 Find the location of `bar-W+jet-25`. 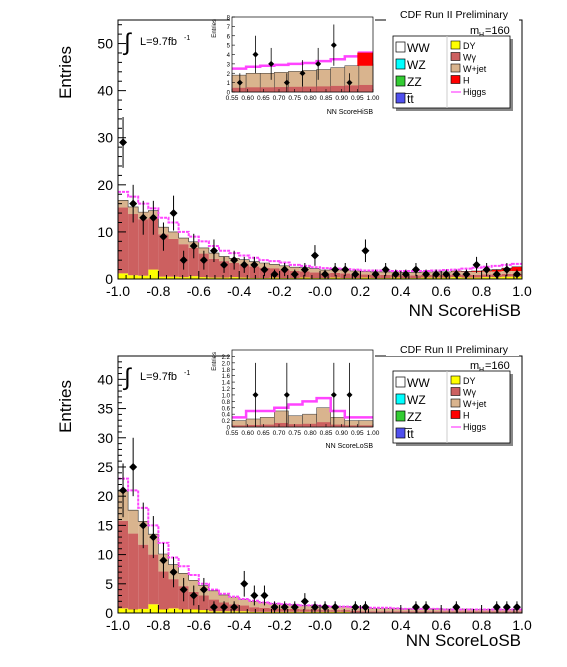

bar-W+jet-25 is located at coordinates (375, 610).